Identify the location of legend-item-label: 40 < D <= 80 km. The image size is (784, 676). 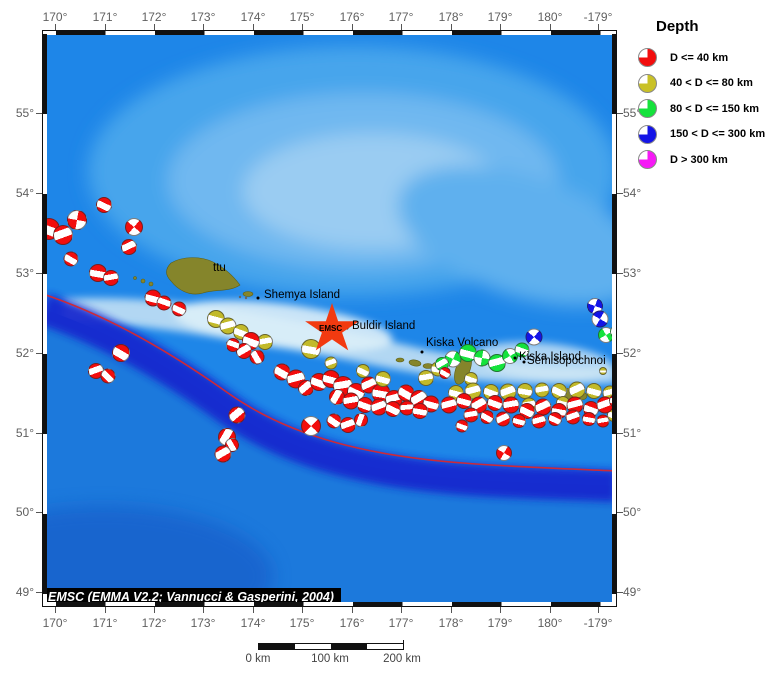
(711, 83).